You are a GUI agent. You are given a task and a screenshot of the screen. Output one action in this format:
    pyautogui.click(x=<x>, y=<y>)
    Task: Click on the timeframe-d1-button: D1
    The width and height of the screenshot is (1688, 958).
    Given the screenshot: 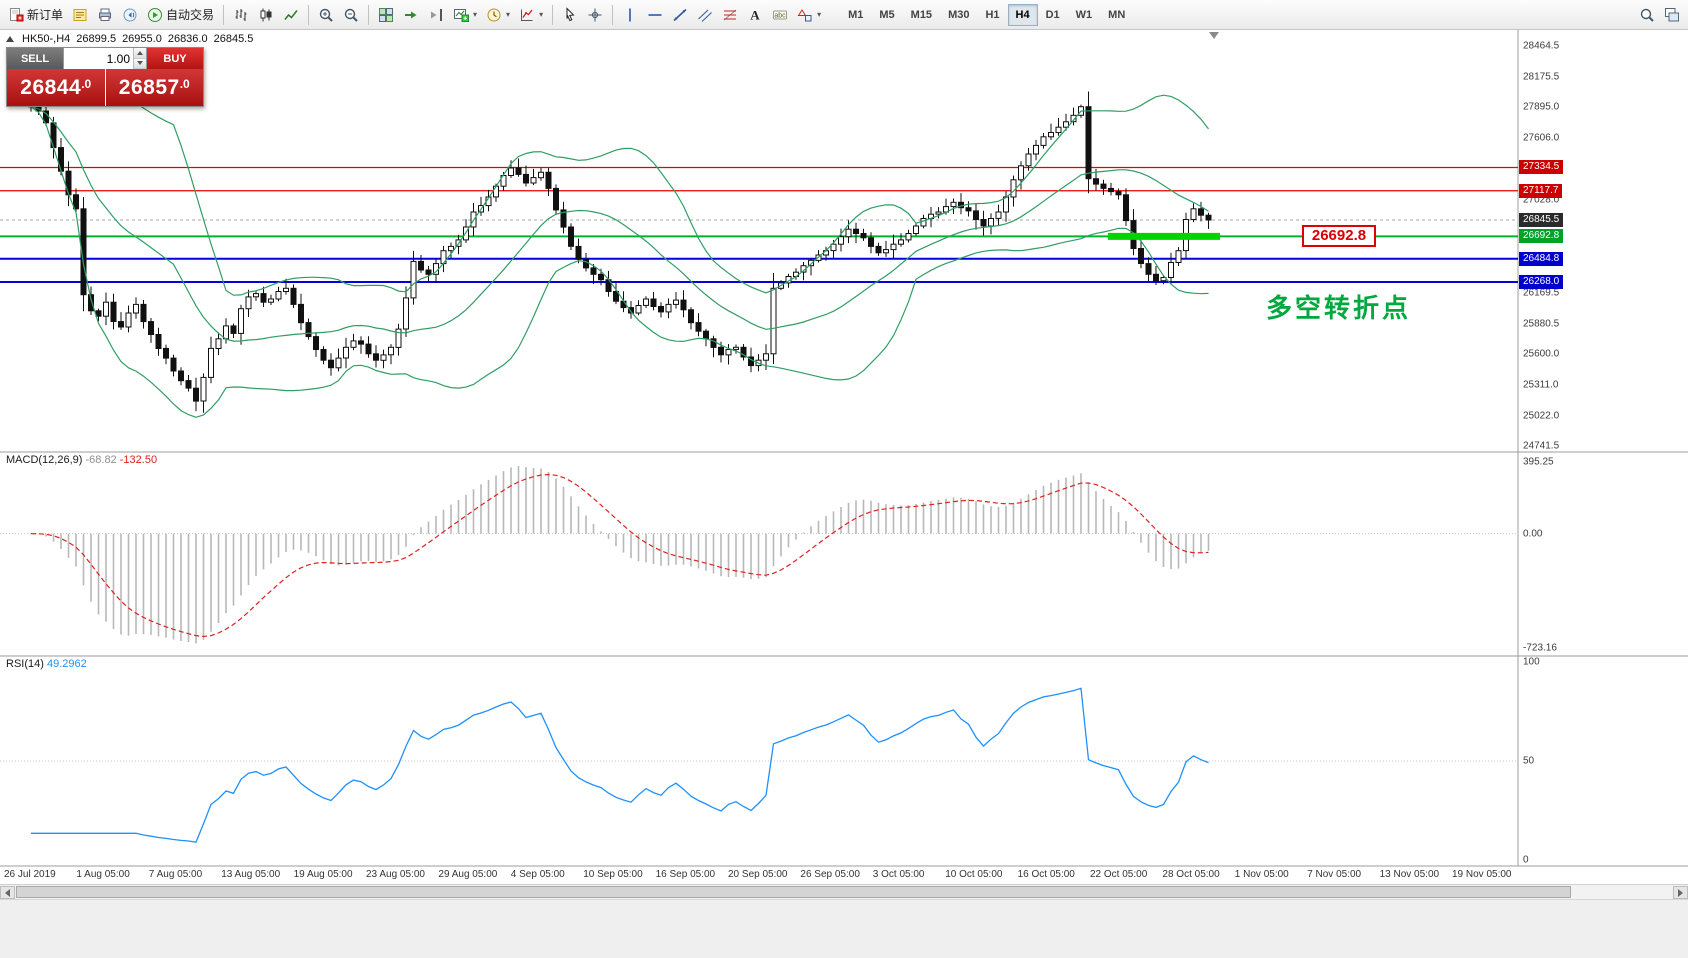 What is the action you would take?
    pyautogui.click(x=1053, y=15)
    